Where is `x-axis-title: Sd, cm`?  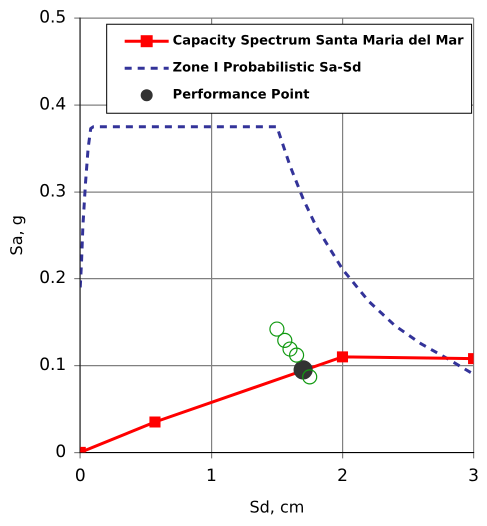
x-axis-title: Sd, cm is located at coordinates (276, 507).